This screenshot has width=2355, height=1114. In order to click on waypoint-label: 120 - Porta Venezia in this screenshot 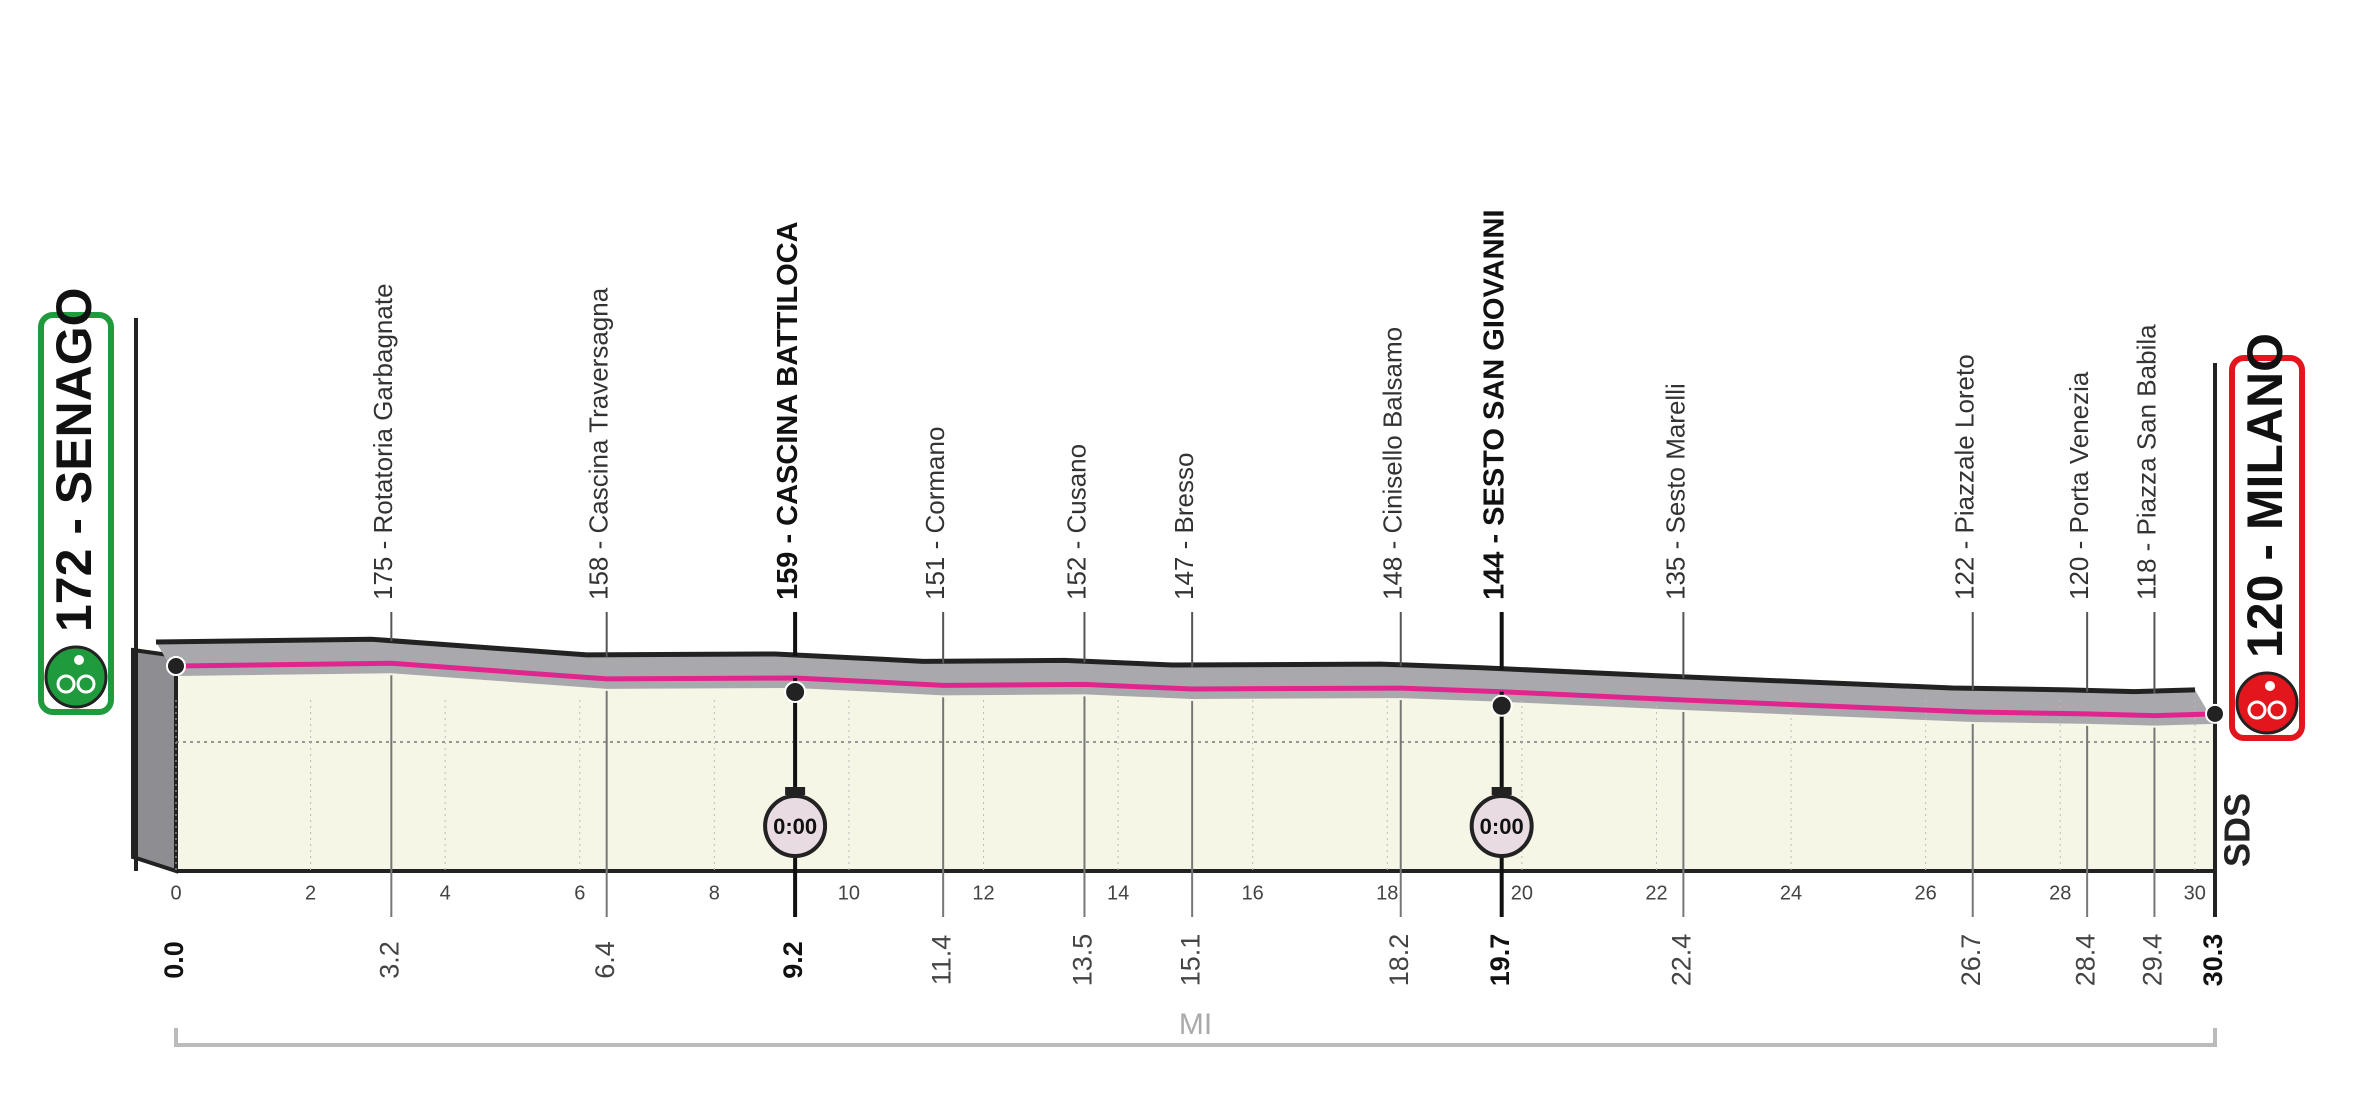, I will do `click(2079, 485)`.